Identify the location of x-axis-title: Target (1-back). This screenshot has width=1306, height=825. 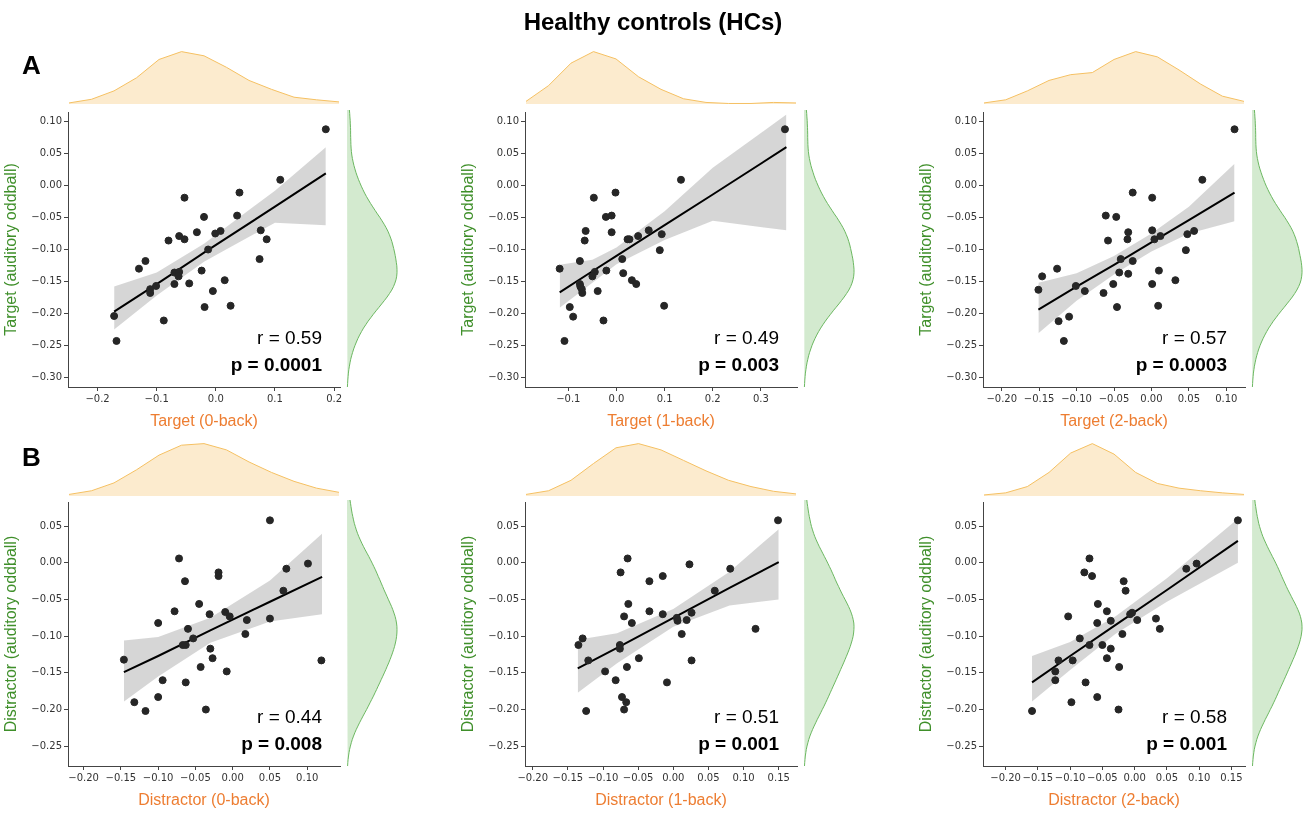
(661, 420).